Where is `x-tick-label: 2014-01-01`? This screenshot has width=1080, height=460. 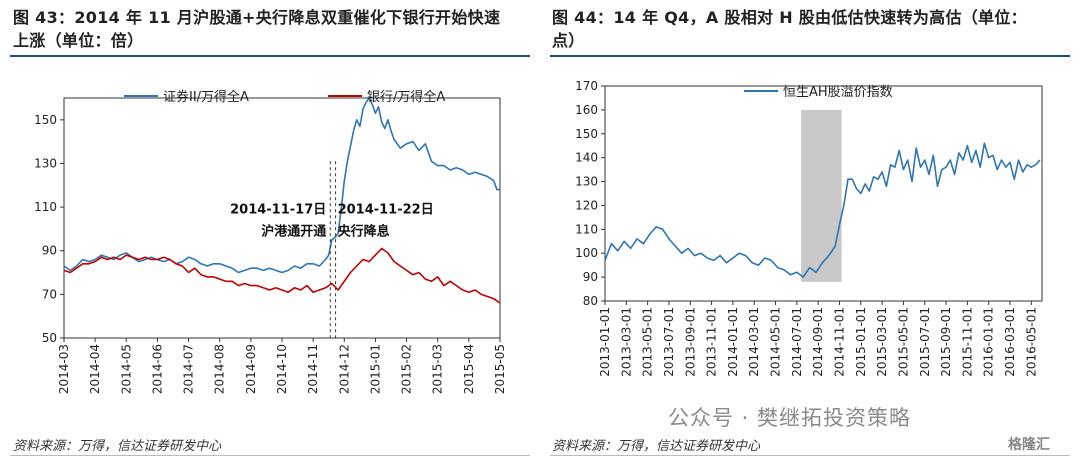 x-tick-label: 2014-01-01 is located at coordinates (733, 342).